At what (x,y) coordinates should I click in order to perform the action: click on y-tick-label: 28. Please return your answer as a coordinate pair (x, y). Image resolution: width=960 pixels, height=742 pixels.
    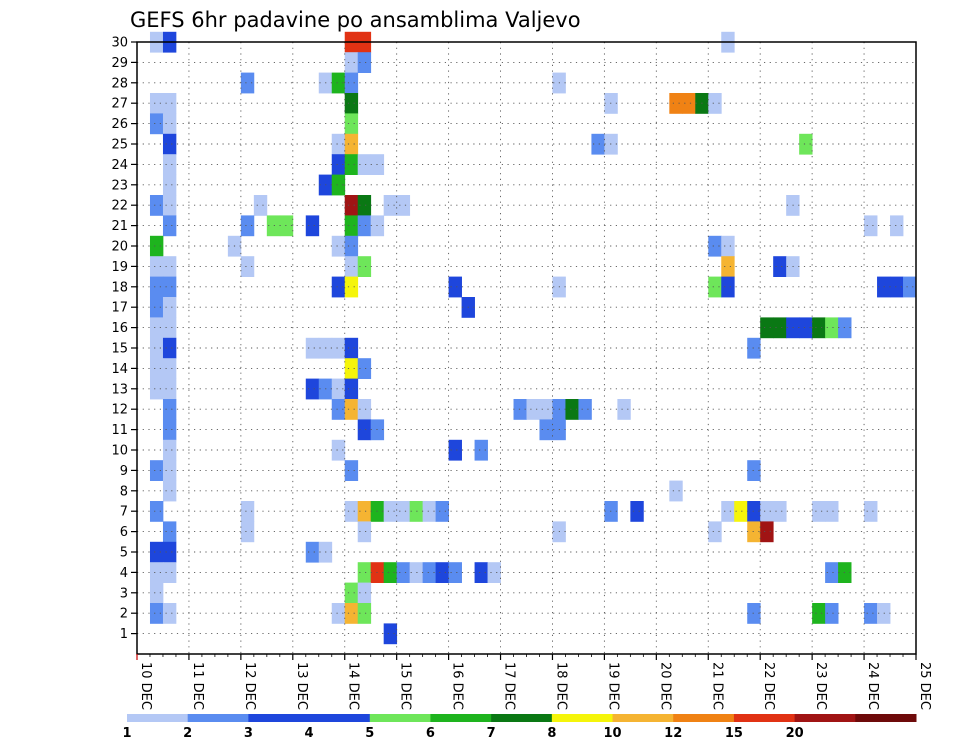
    Looking at the image, I should click on (119, 83).